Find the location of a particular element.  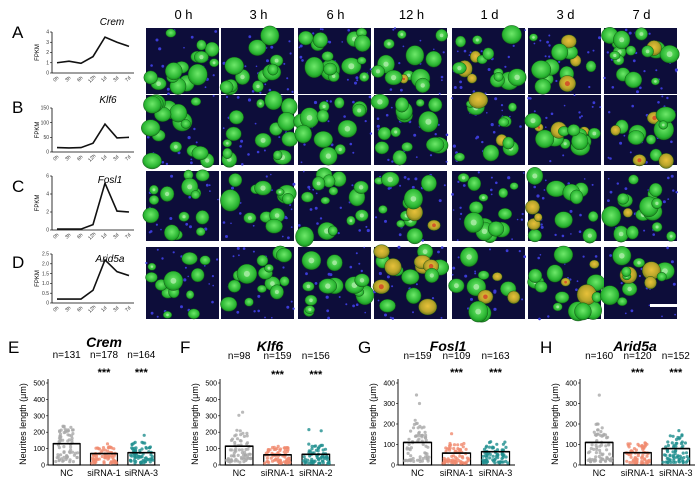

gene-title: Fosl1 is located at coordinates (110, 180).